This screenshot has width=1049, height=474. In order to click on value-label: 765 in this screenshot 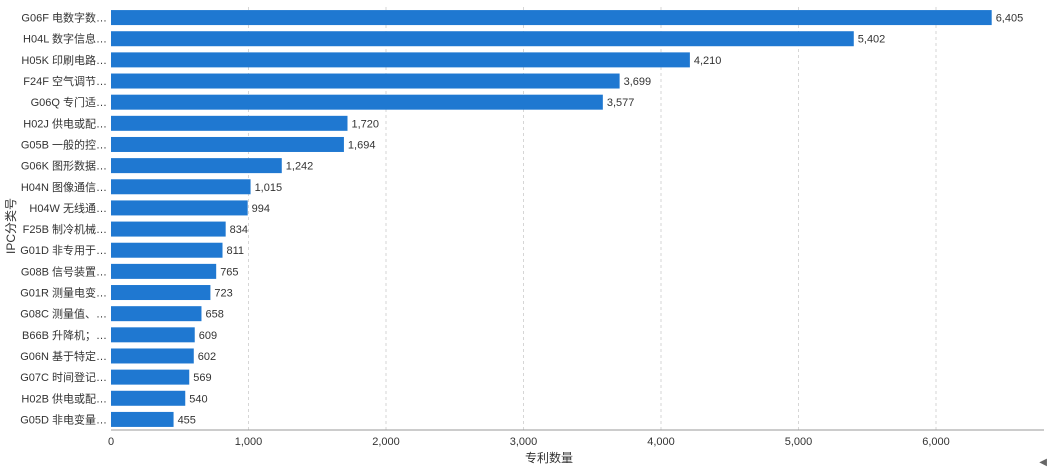, I will do `click(229, 272)`.